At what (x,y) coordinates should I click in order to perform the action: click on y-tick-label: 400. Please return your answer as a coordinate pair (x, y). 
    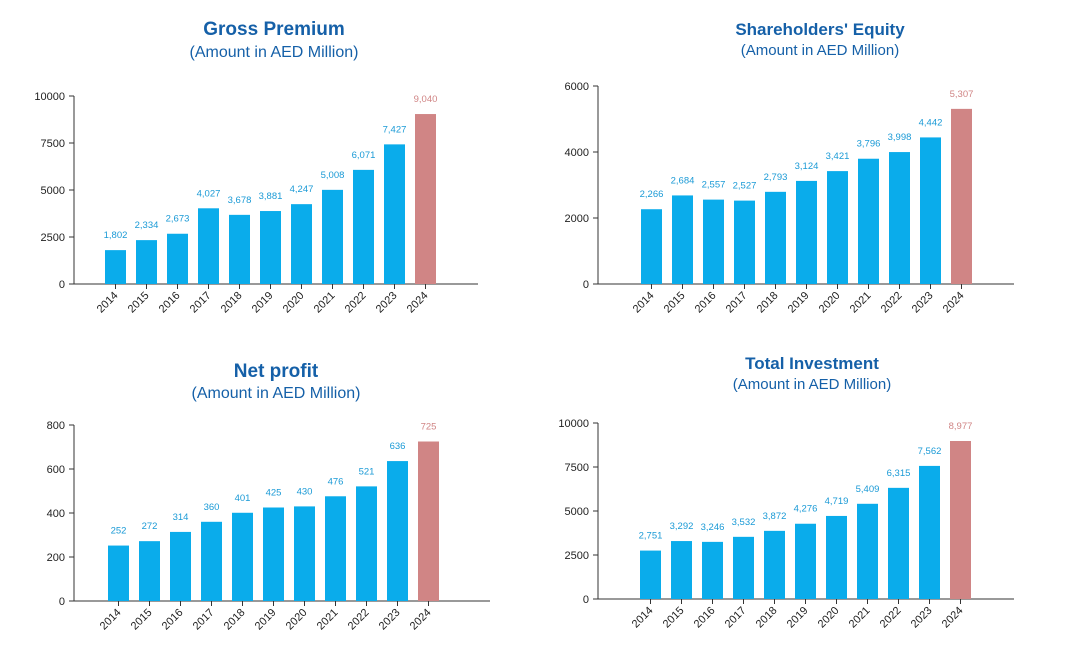
    Looking at the image, I should click on (56, 514).